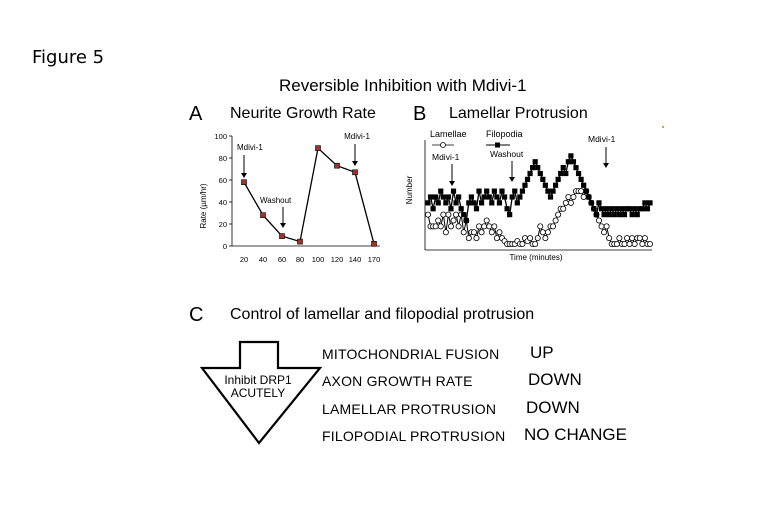  Describe the element at coordinates (244, 259) in the screenshot. I see `chart-a-xtick-label: 20` at that location.